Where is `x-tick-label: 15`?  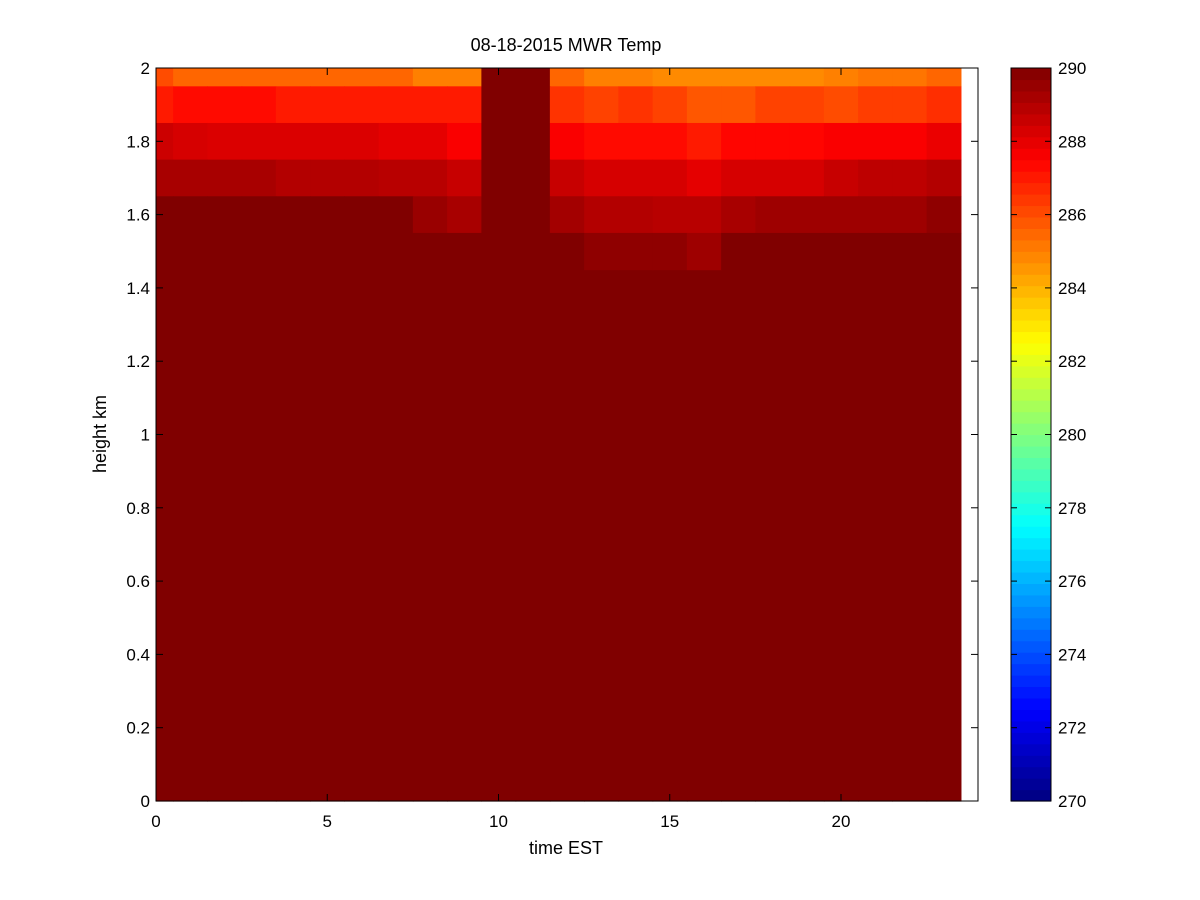
x-tick-label: 15 is located at coordinates (669, 821).